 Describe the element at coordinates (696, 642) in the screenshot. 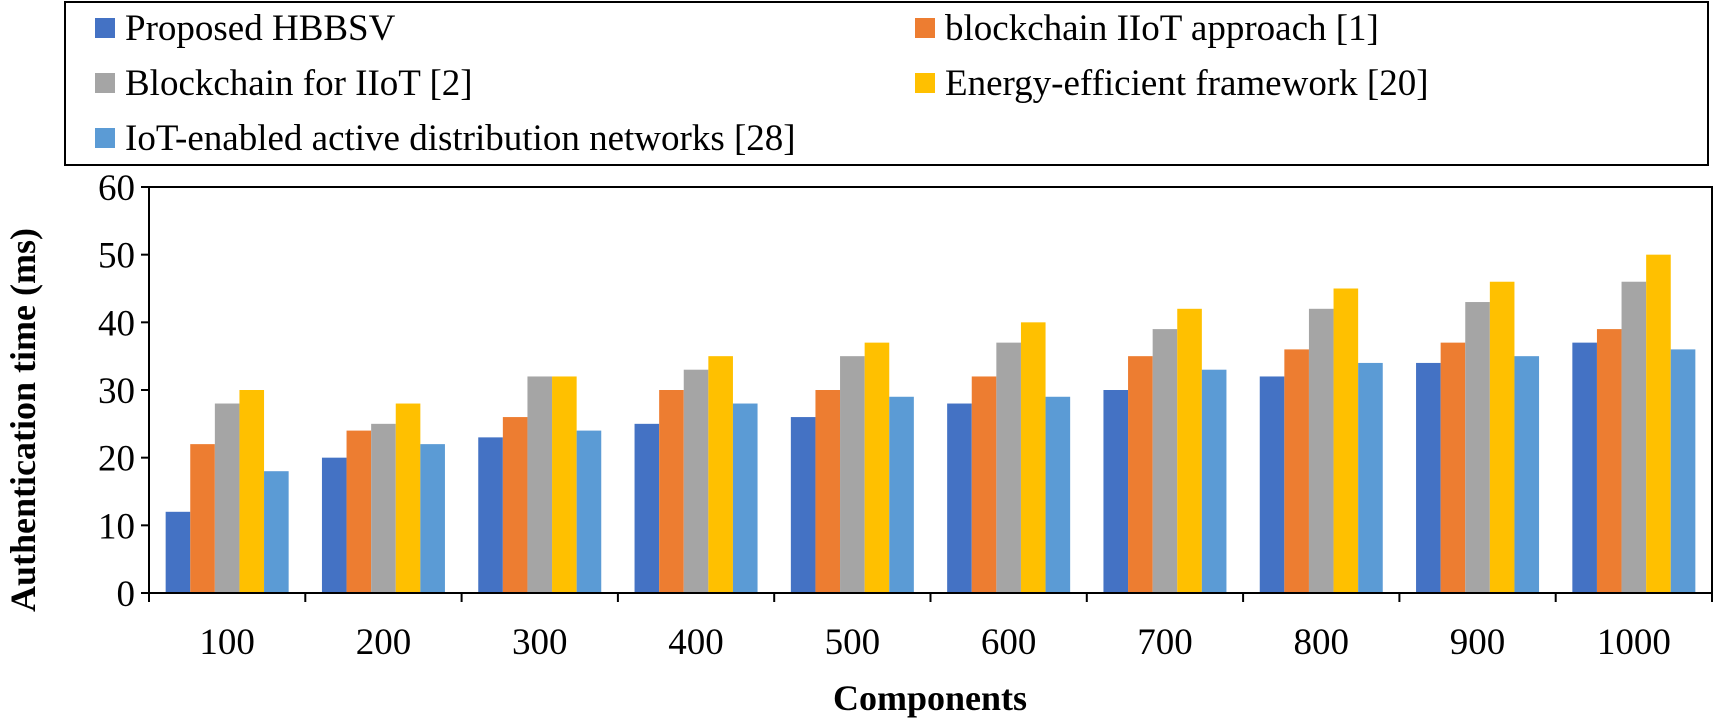

I see `x-tick-label: 400` at that location.